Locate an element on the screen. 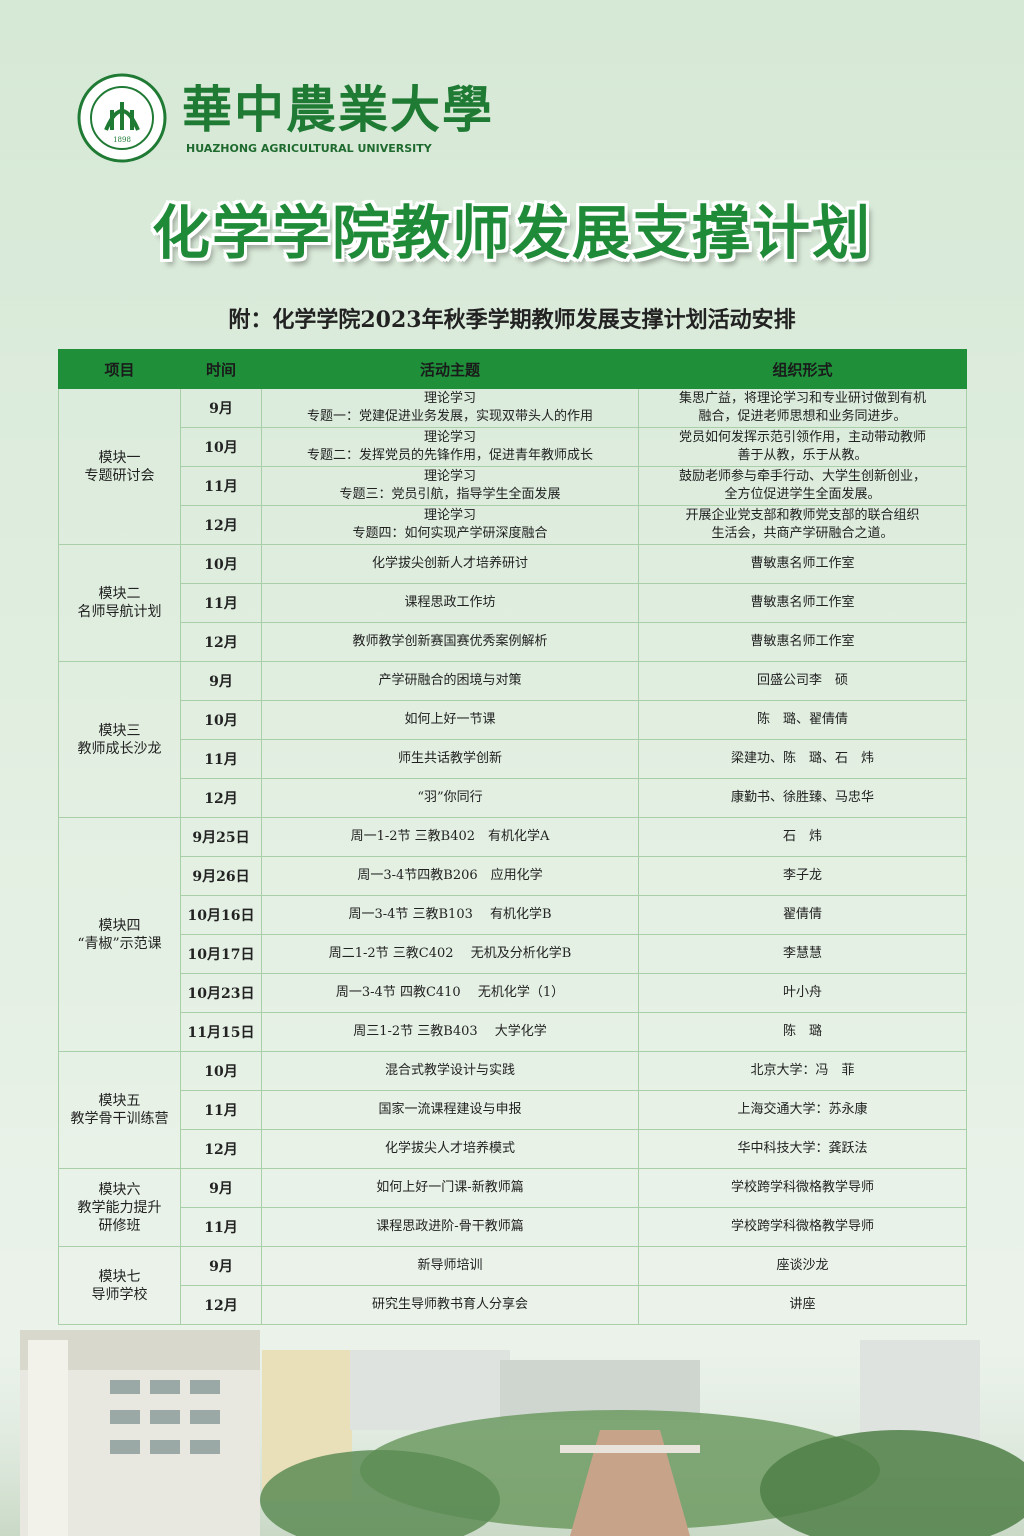  cell-line: 翟倩倩 is located at coordinates (802, 914).